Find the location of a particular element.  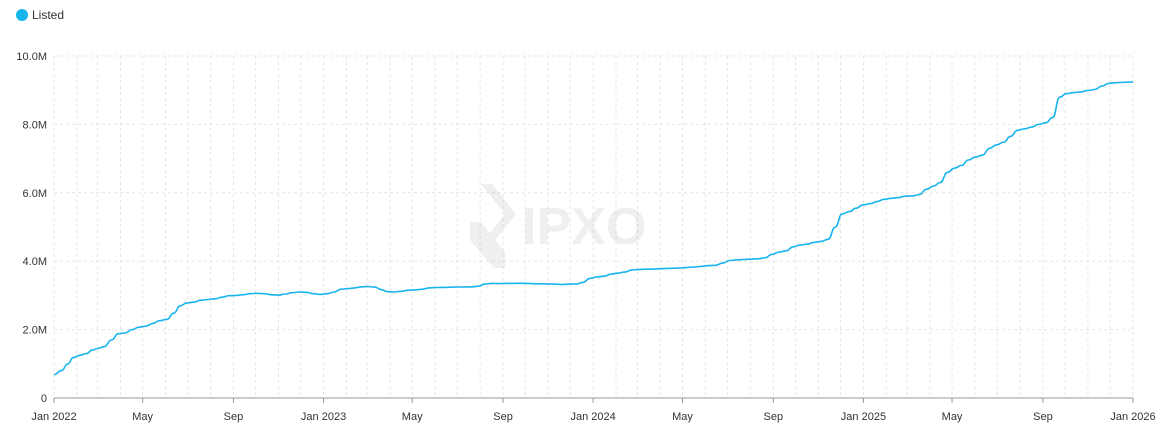

watermark: IPXO is located at coordinates (558, 226).